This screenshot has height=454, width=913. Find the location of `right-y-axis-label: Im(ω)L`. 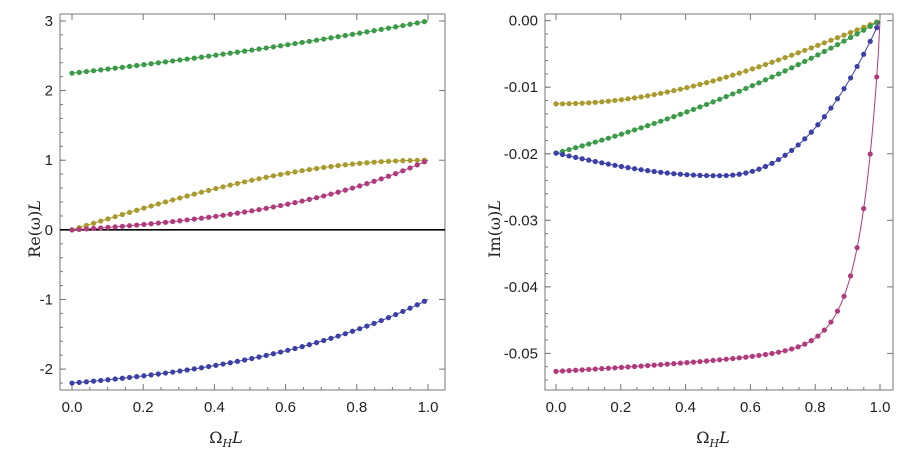

right-y-axis-label: Im(ω)L is located at coordinates (494, 229).